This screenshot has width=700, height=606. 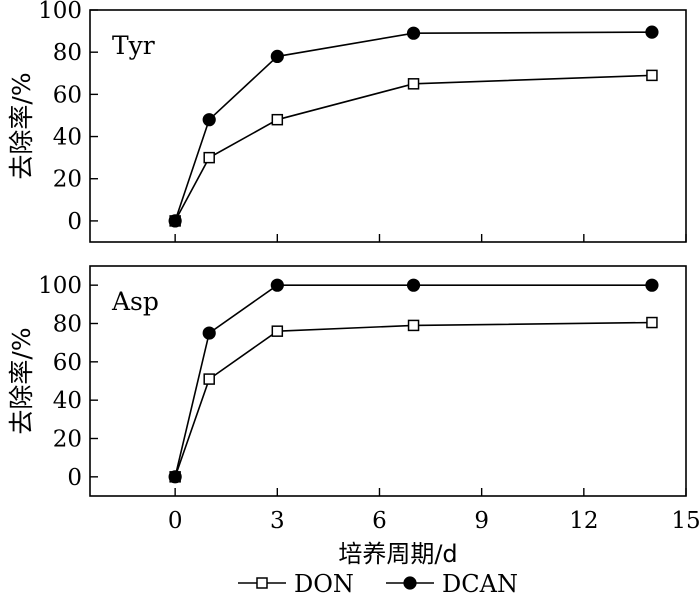 What do you see at coordinates (324, 584) in the screenshot?
I see `legend-label: DON` at bounding box center [324, 584].